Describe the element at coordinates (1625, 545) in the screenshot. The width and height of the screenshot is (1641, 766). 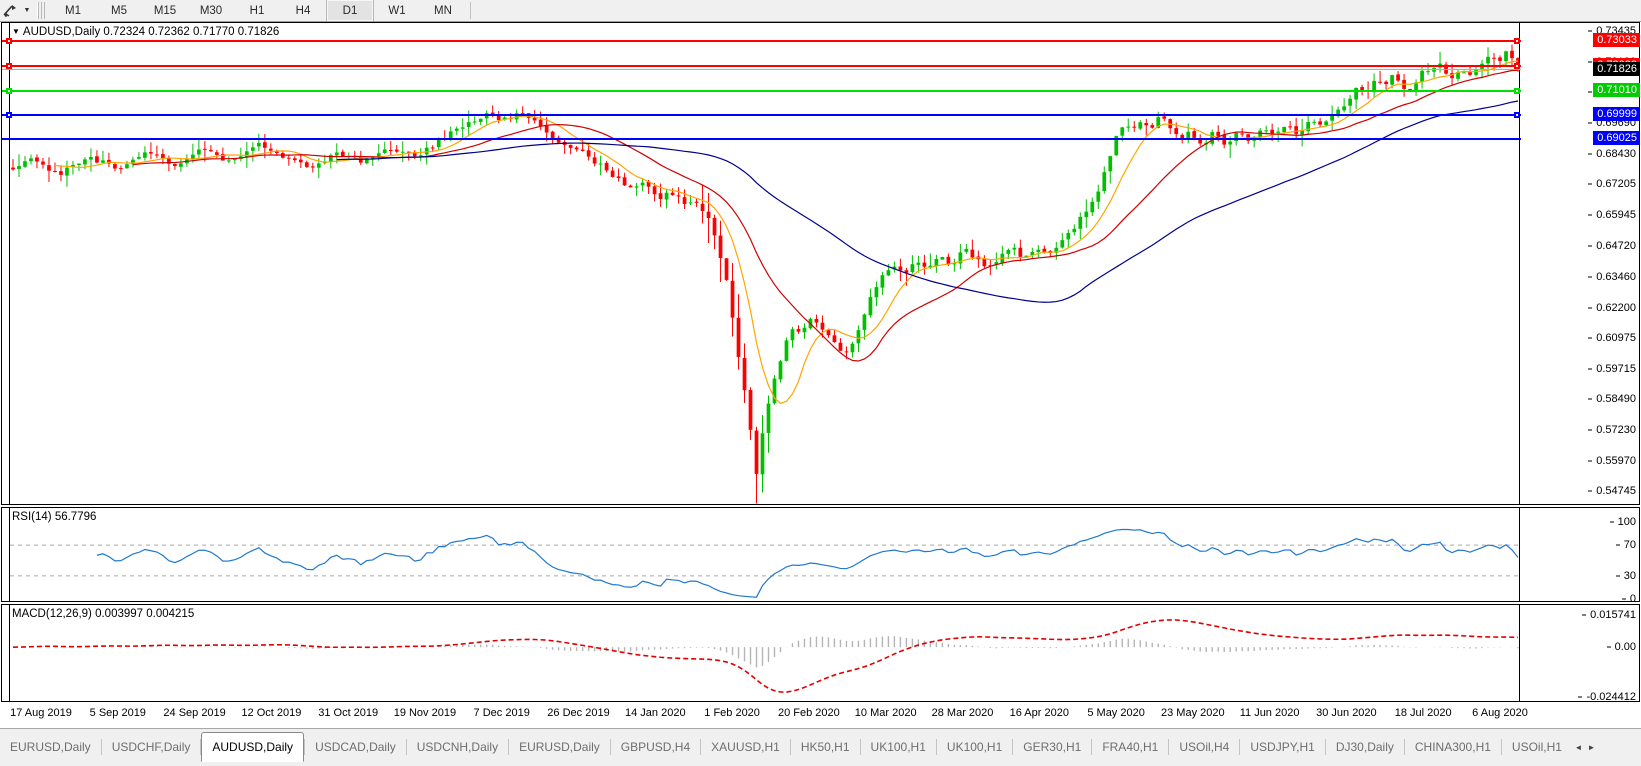
I see `rsi-tick: 70` at that location.